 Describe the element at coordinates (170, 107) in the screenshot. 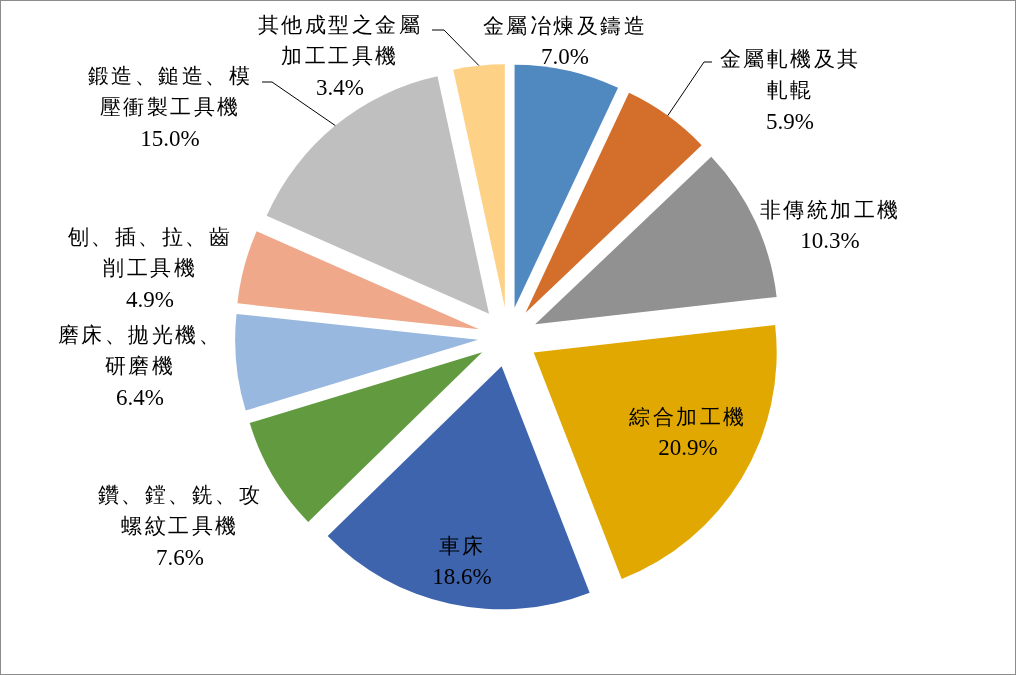

I see `category-label: 壓衝製工具機` at that location.